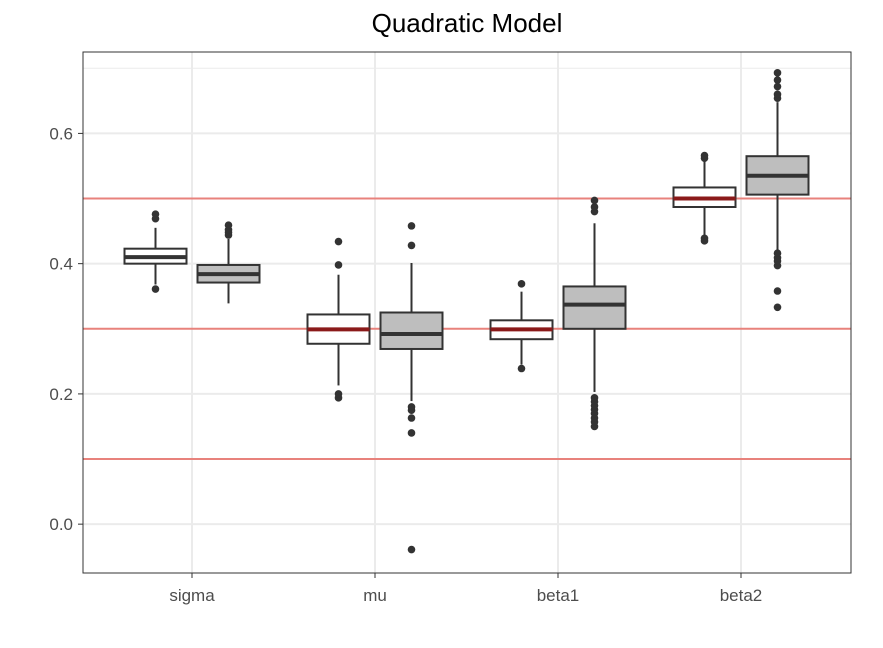 Image resolution: width=883 pixels, height=648 pixels. I want to click on box-mu-grey, so click(411, 388).